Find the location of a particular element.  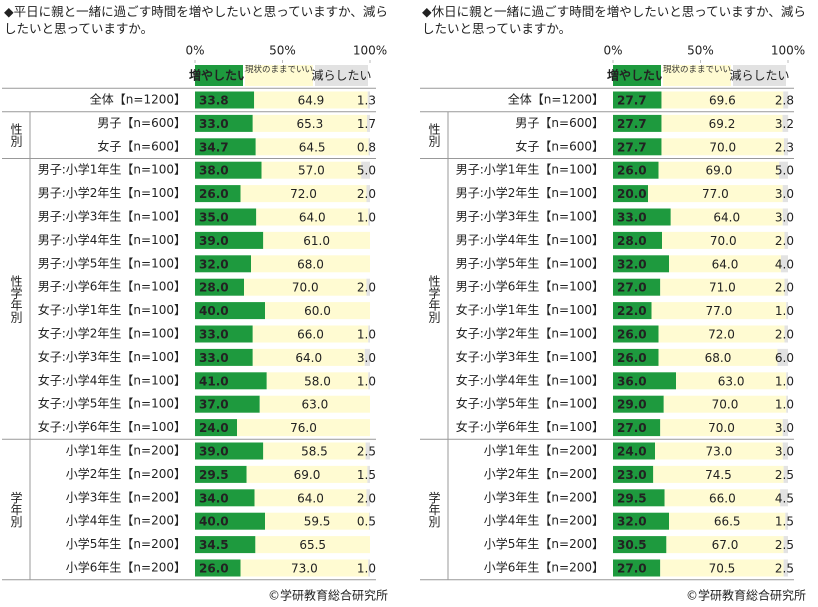

value-label: 23.0 is located at coordinates (632, 475).